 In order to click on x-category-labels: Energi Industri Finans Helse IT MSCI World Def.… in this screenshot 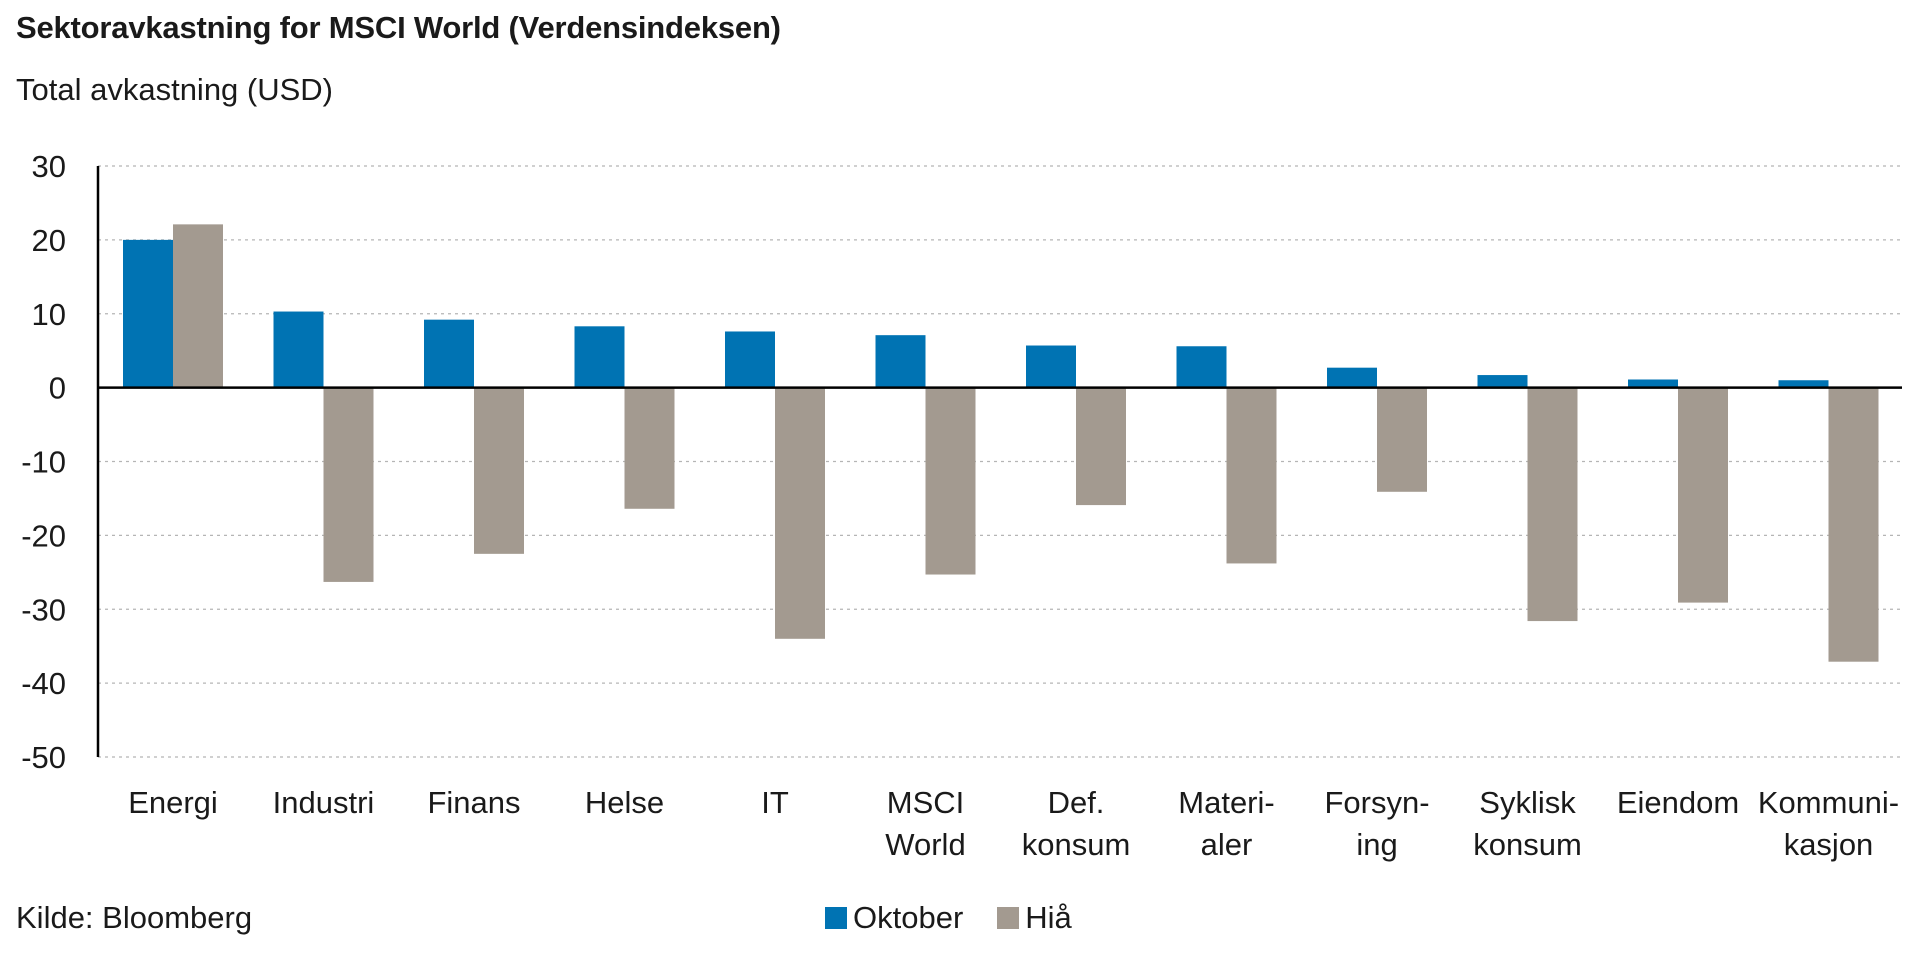, I will do `click(1013, 823)`.